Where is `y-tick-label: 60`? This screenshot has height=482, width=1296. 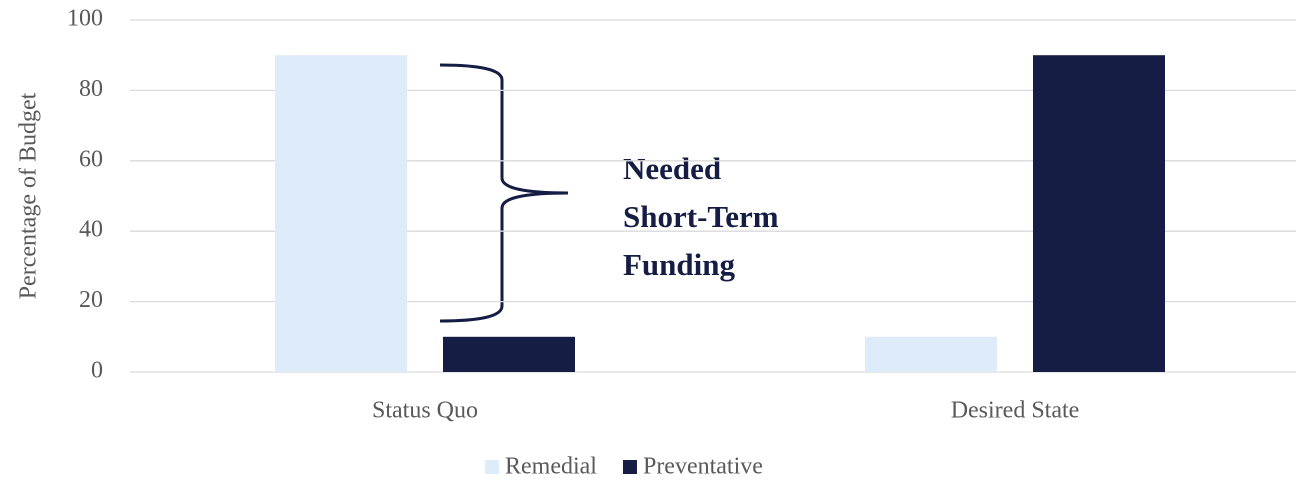
y-tick-label: 60 is located at coordinates (91, 159).